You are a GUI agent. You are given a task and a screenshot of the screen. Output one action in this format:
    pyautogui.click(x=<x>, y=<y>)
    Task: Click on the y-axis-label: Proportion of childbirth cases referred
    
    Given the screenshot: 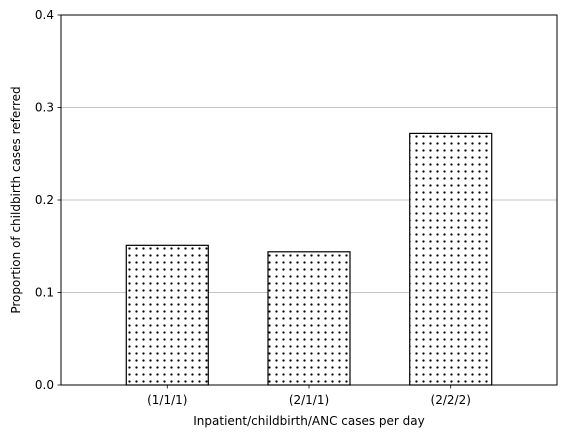 What is the action you would take?
    pyautogui.click(x=16, y=199)
    